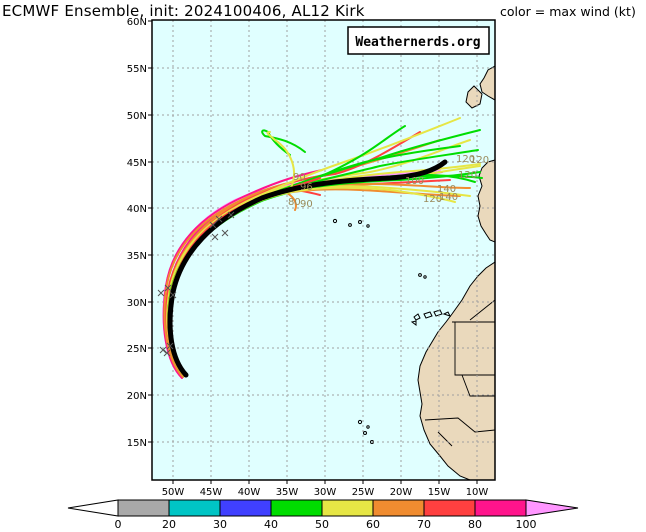  Describe the element at coordinates (249, 492) in the screenshot. I see `lon-label-40w: 40W` at that location.